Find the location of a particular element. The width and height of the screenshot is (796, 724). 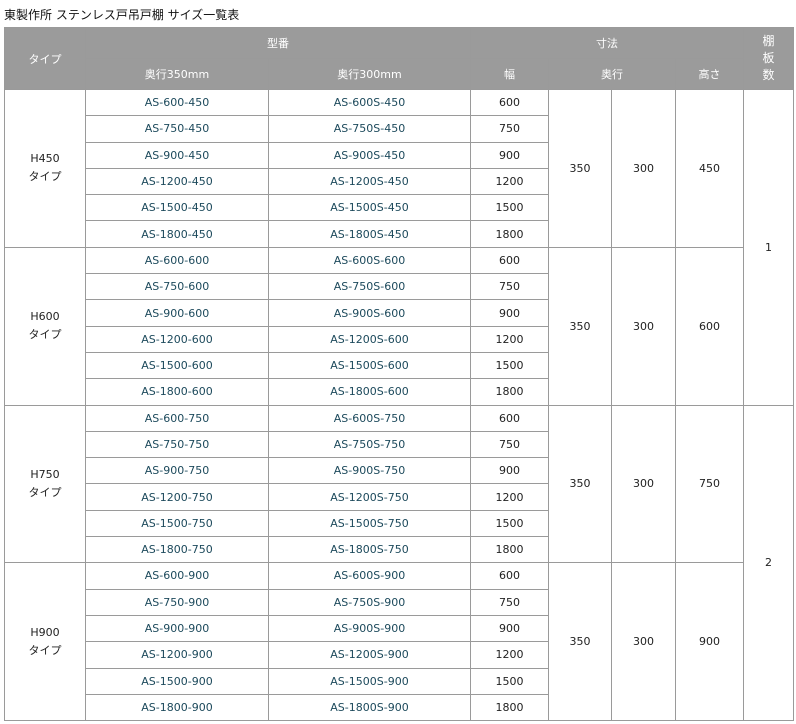

model-300: AS-1800S-600 is located at coordinates (369, 392).